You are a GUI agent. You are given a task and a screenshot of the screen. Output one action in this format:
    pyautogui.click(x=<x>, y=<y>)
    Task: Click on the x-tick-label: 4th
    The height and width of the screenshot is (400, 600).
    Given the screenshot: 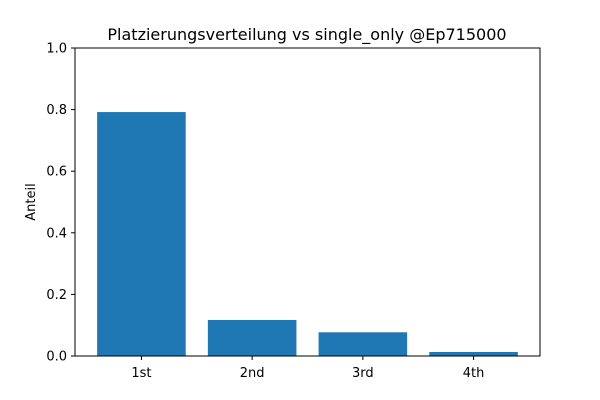 What is the action you would take?
    pyautogui.click(x=474, y=373)
    